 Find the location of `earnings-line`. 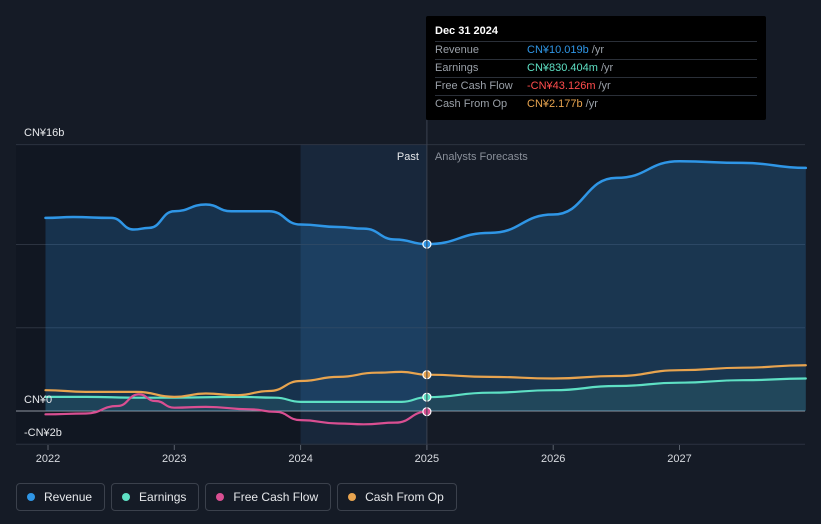

earnings-line is located at coordinates (425, 390).